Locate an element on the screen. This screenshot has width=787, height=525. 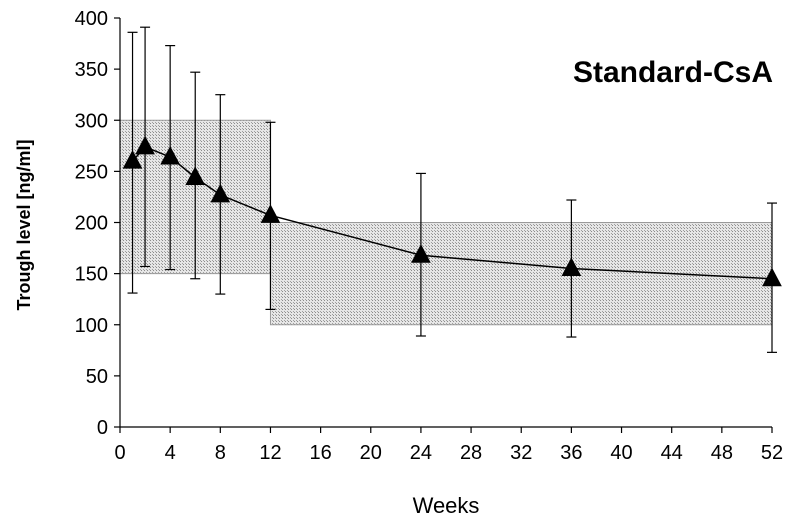
x-tick-label: 36 is located at coordinates (571, 453).